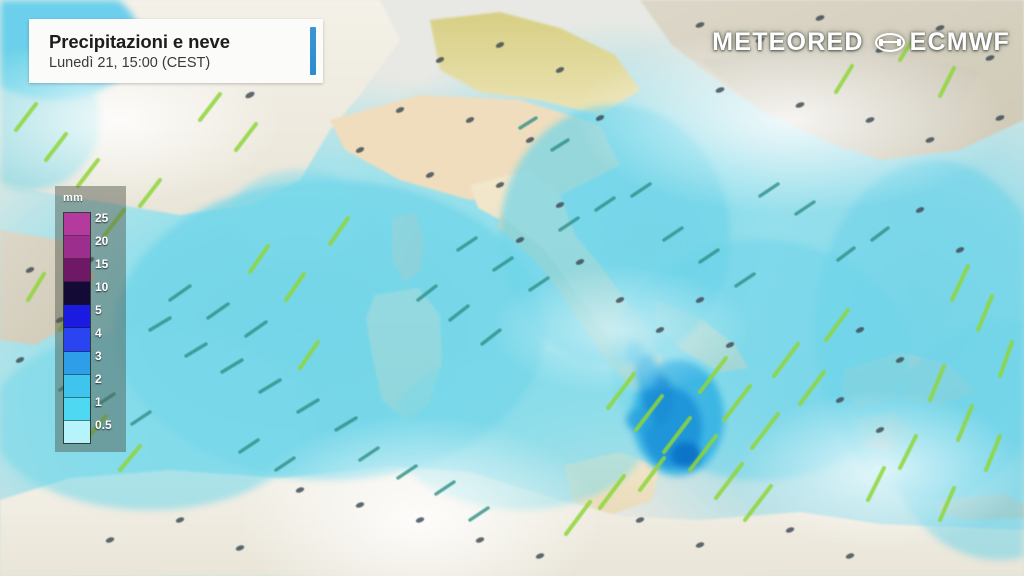  I want to click on branding-bar: METEORED ECMWF, so click(861, 42).